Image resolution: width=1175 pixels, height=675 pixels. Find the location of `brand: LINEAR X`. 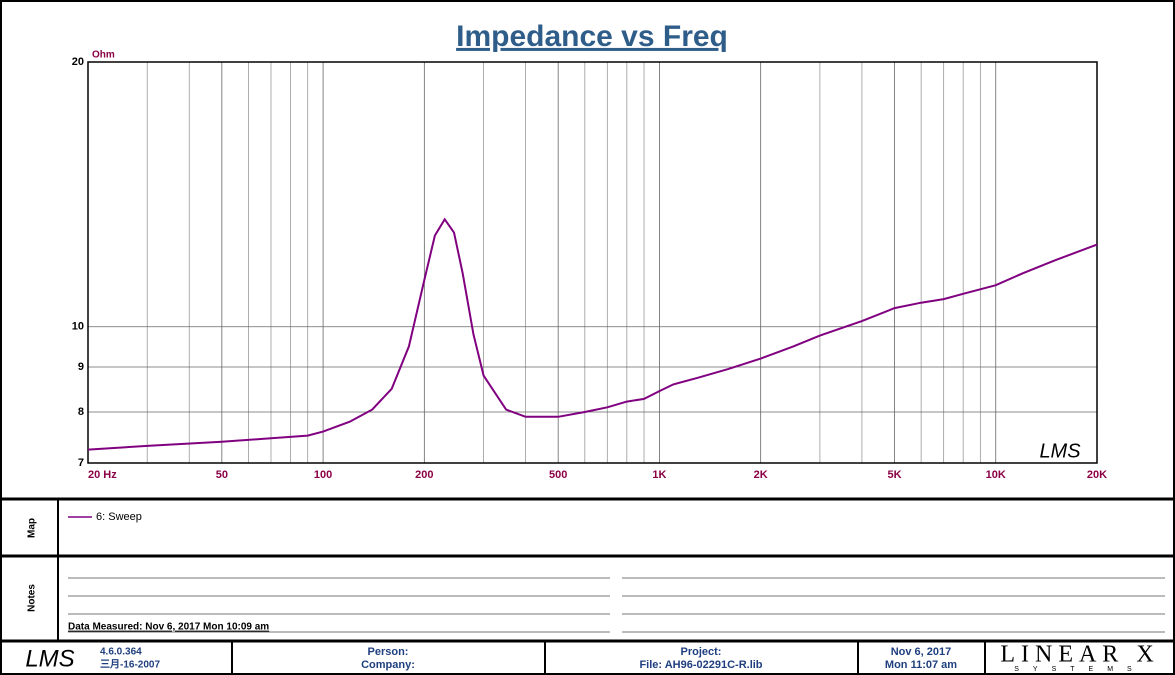

brand: LINEAR X is located at coordinates (1079, 655).